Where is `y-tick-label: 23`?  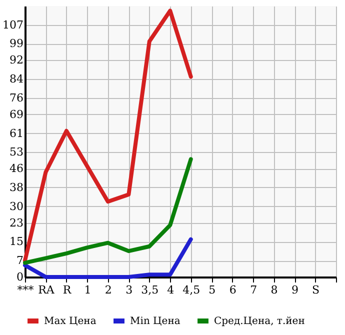 y-tick-label: 23 is located at coordinates (17, 223).